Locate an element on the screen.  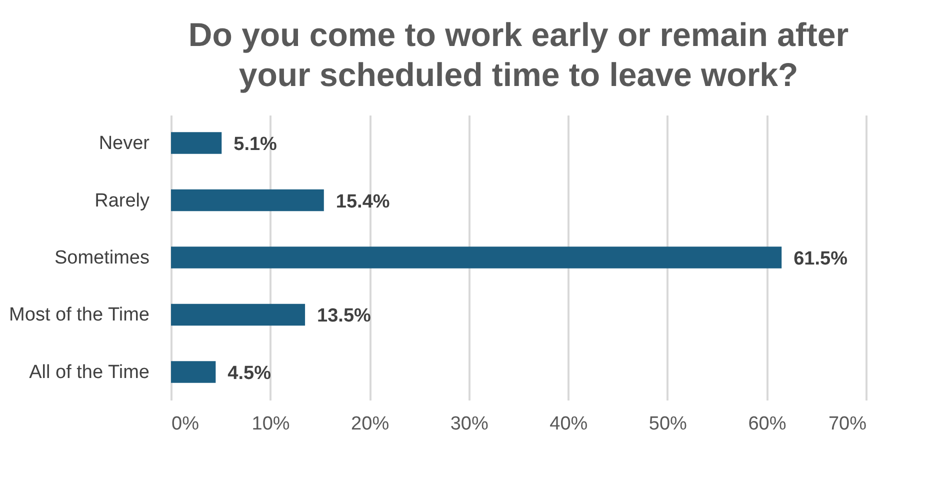
y-tick-label: Sometimes is located at coordinates (102, 258).